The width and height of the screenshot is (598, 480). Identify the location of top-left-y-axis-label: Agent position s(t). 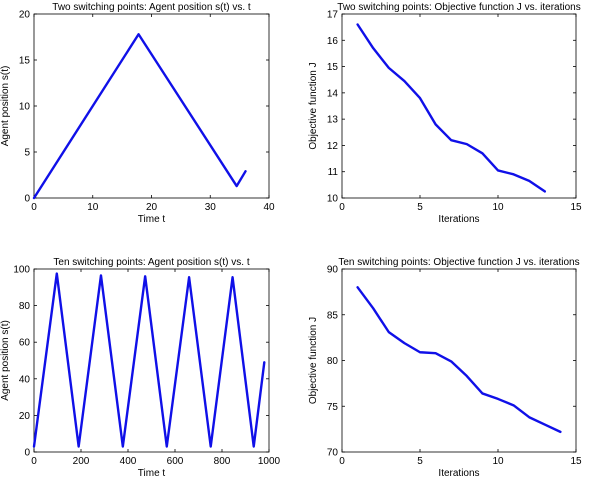
(5, 106).